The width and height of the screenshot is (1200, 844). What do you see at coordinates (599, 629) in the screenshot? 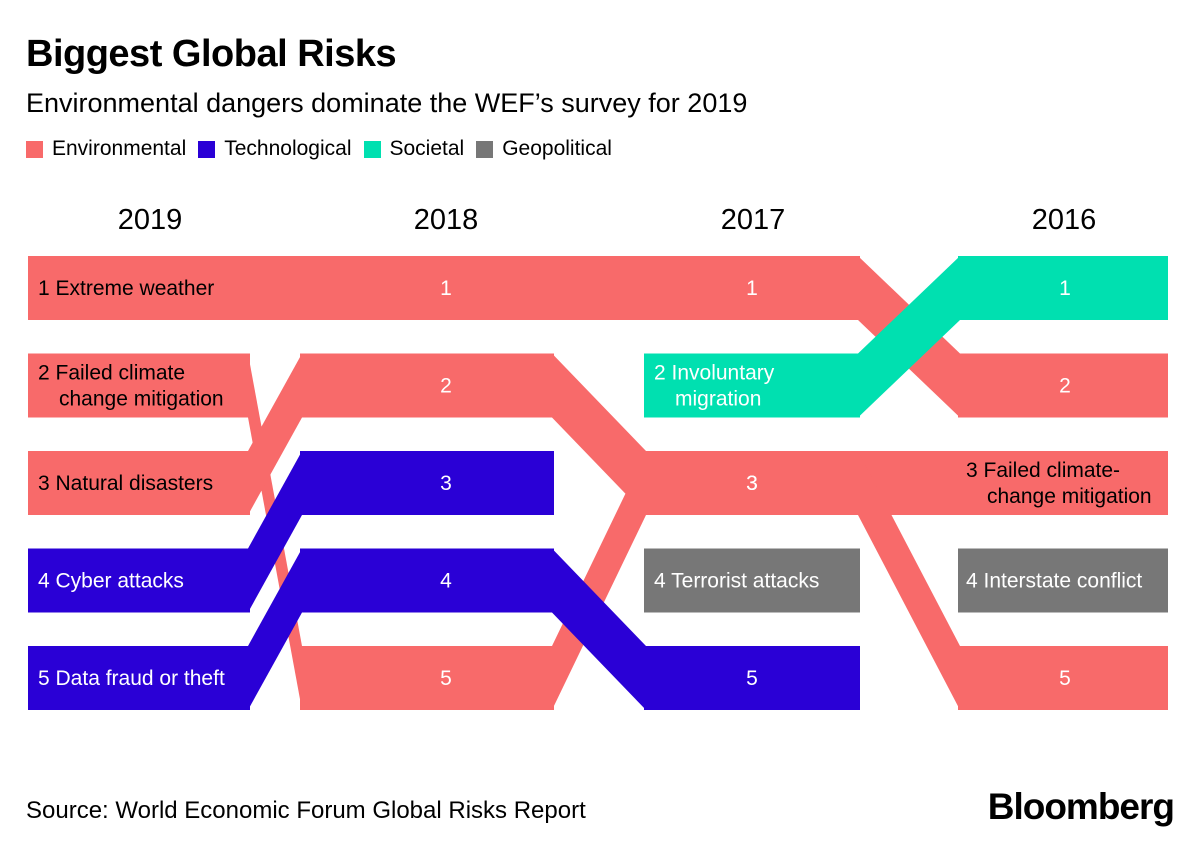
I see `connector-data-fraud-or-theft-2018-2017` at bounding box center [599, 629].